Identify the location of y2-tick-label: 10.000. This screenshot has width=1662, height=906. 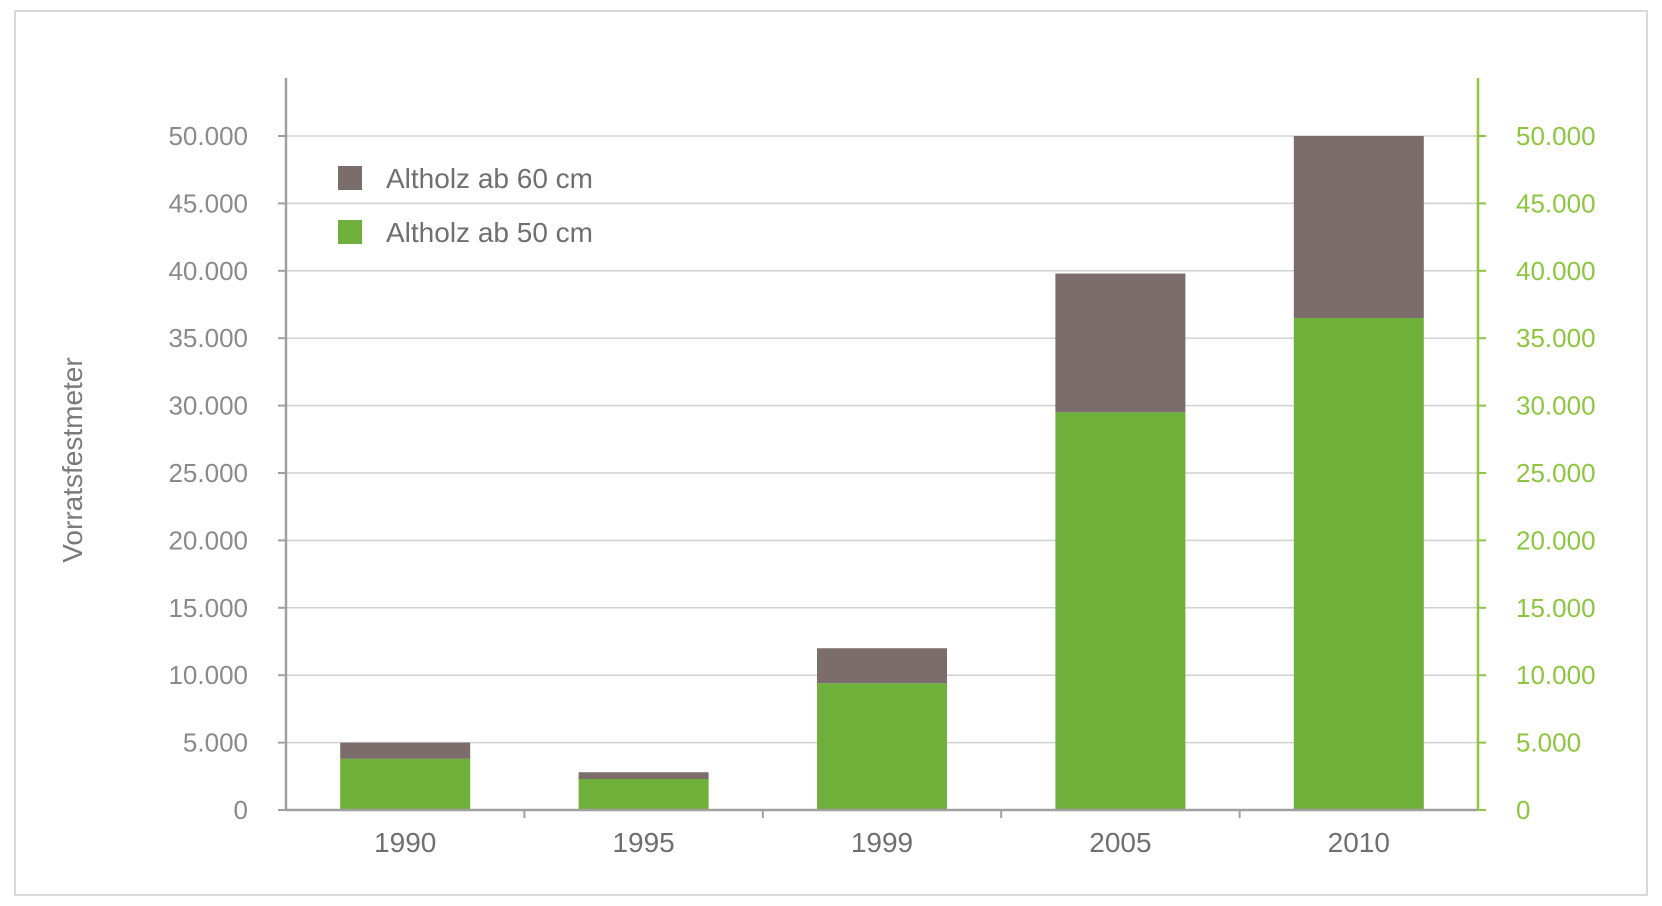
(1556, 675).